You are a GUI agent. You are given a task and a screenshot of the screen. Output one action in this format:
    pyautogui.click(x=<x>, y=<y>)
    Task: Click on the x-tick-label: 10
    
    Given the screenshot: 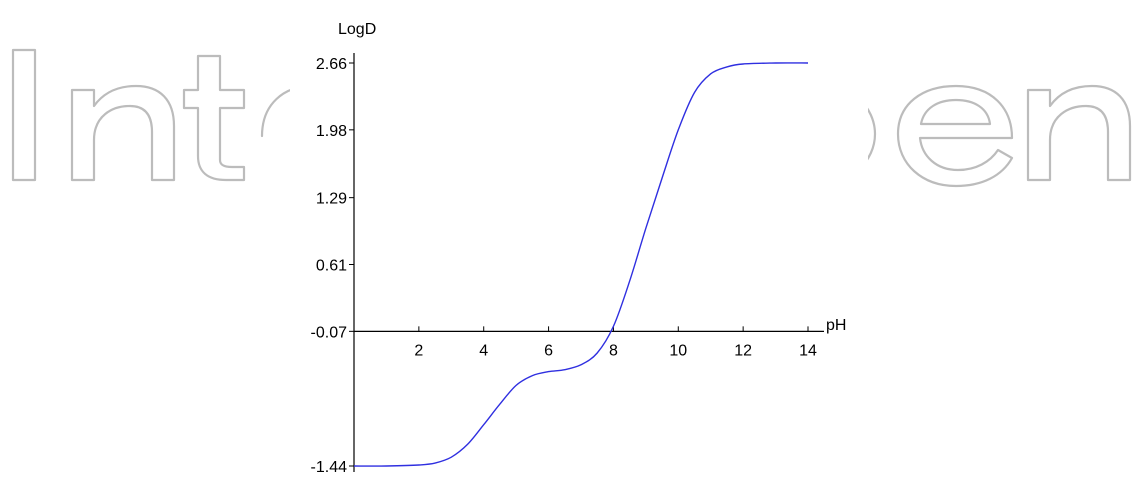 What is the action you would take?
    pyautogui.click(x=678, y=350)
    